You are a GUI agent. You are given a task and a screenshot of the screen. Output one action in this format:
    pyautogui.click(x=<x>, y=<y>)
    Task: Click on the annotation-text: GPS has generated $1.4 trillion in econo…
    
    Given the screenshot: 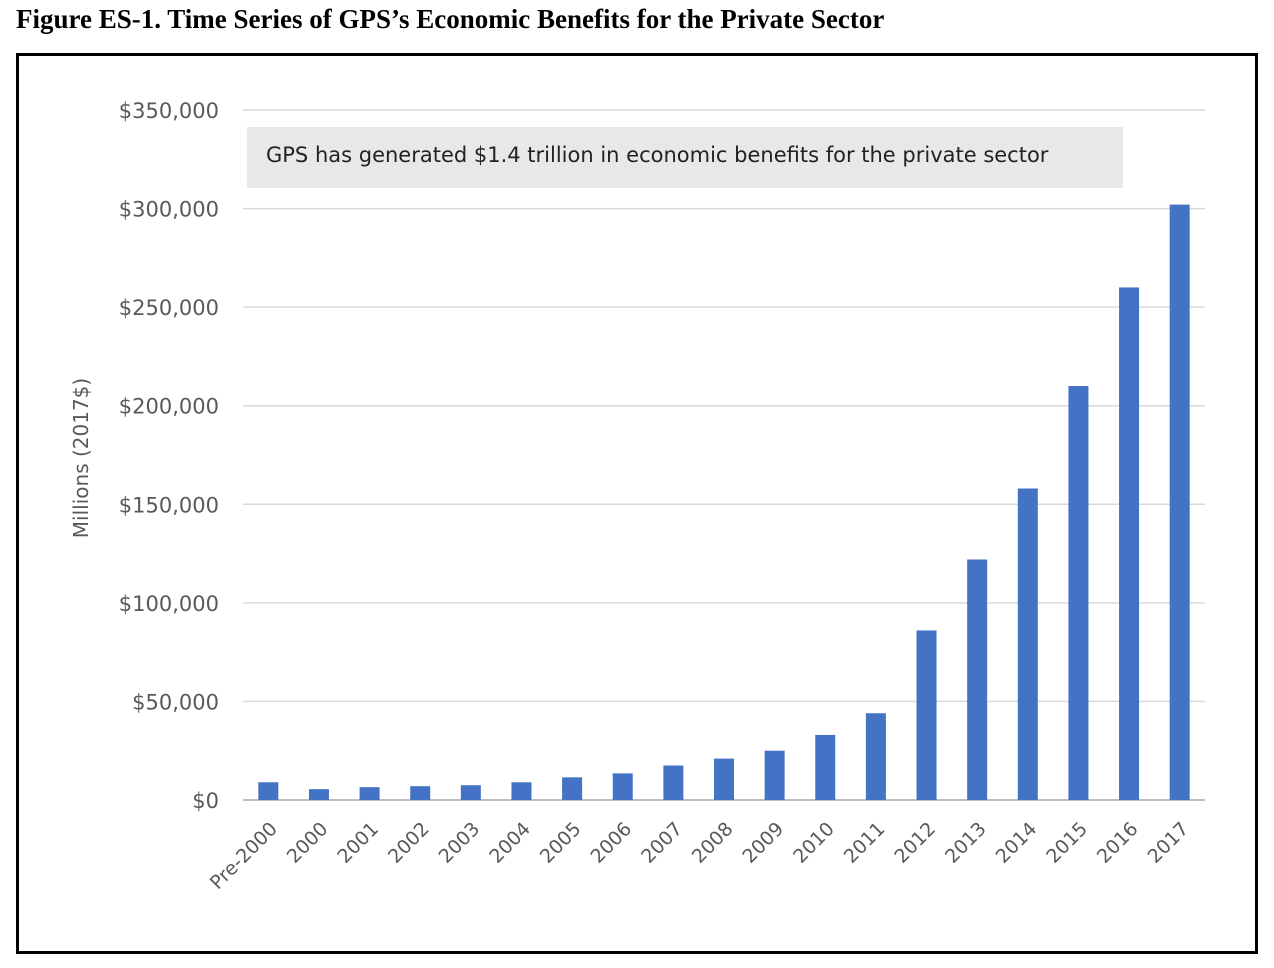 What is the action you would take?
    pyautogui.click(x=657, y=155)
    